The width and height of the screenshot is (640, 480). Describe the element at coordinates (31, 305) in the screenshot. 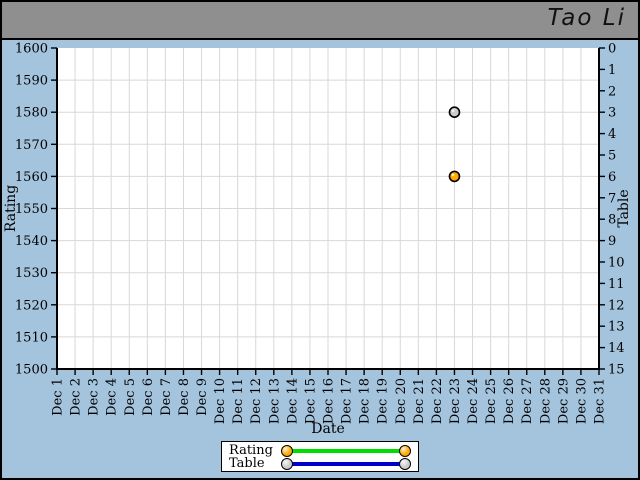

I see `y-tick-label-left: 1520` at that location.